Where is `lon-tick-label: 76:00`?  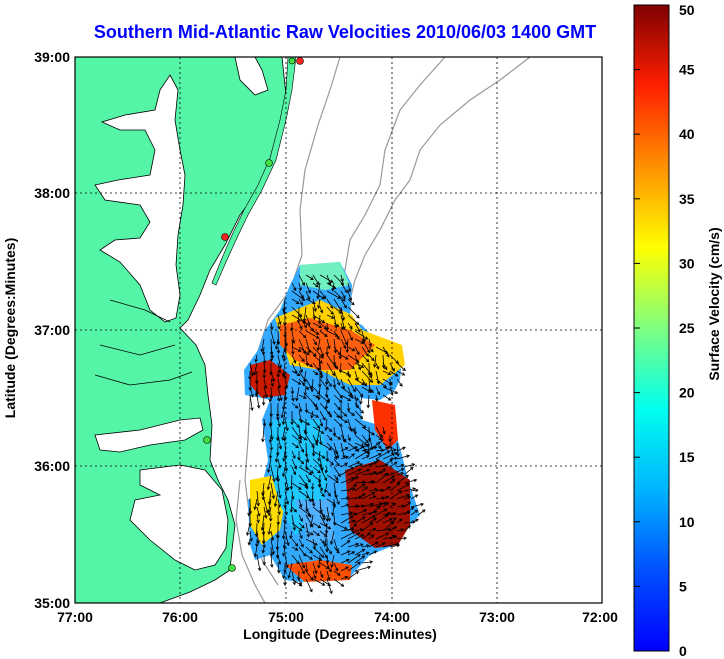 lon-tick-label: 76:00 is located at coordinates (180, 617).